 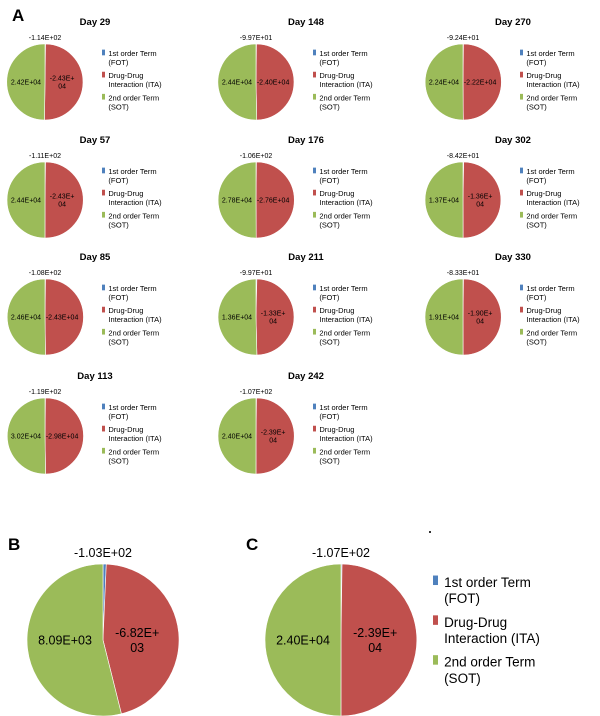 What do you see at coordinates (137, 648) in the screenshot?
I see `pie-panel-b-label-ita-1: 03` at bounding box center [137, 648].